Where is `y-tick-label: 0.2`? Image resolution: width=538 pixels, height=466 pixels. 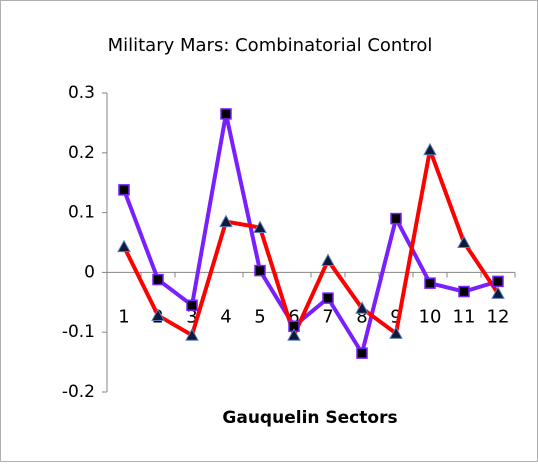
y-tick-label: 0.2 is located at coordinates (81, 153).